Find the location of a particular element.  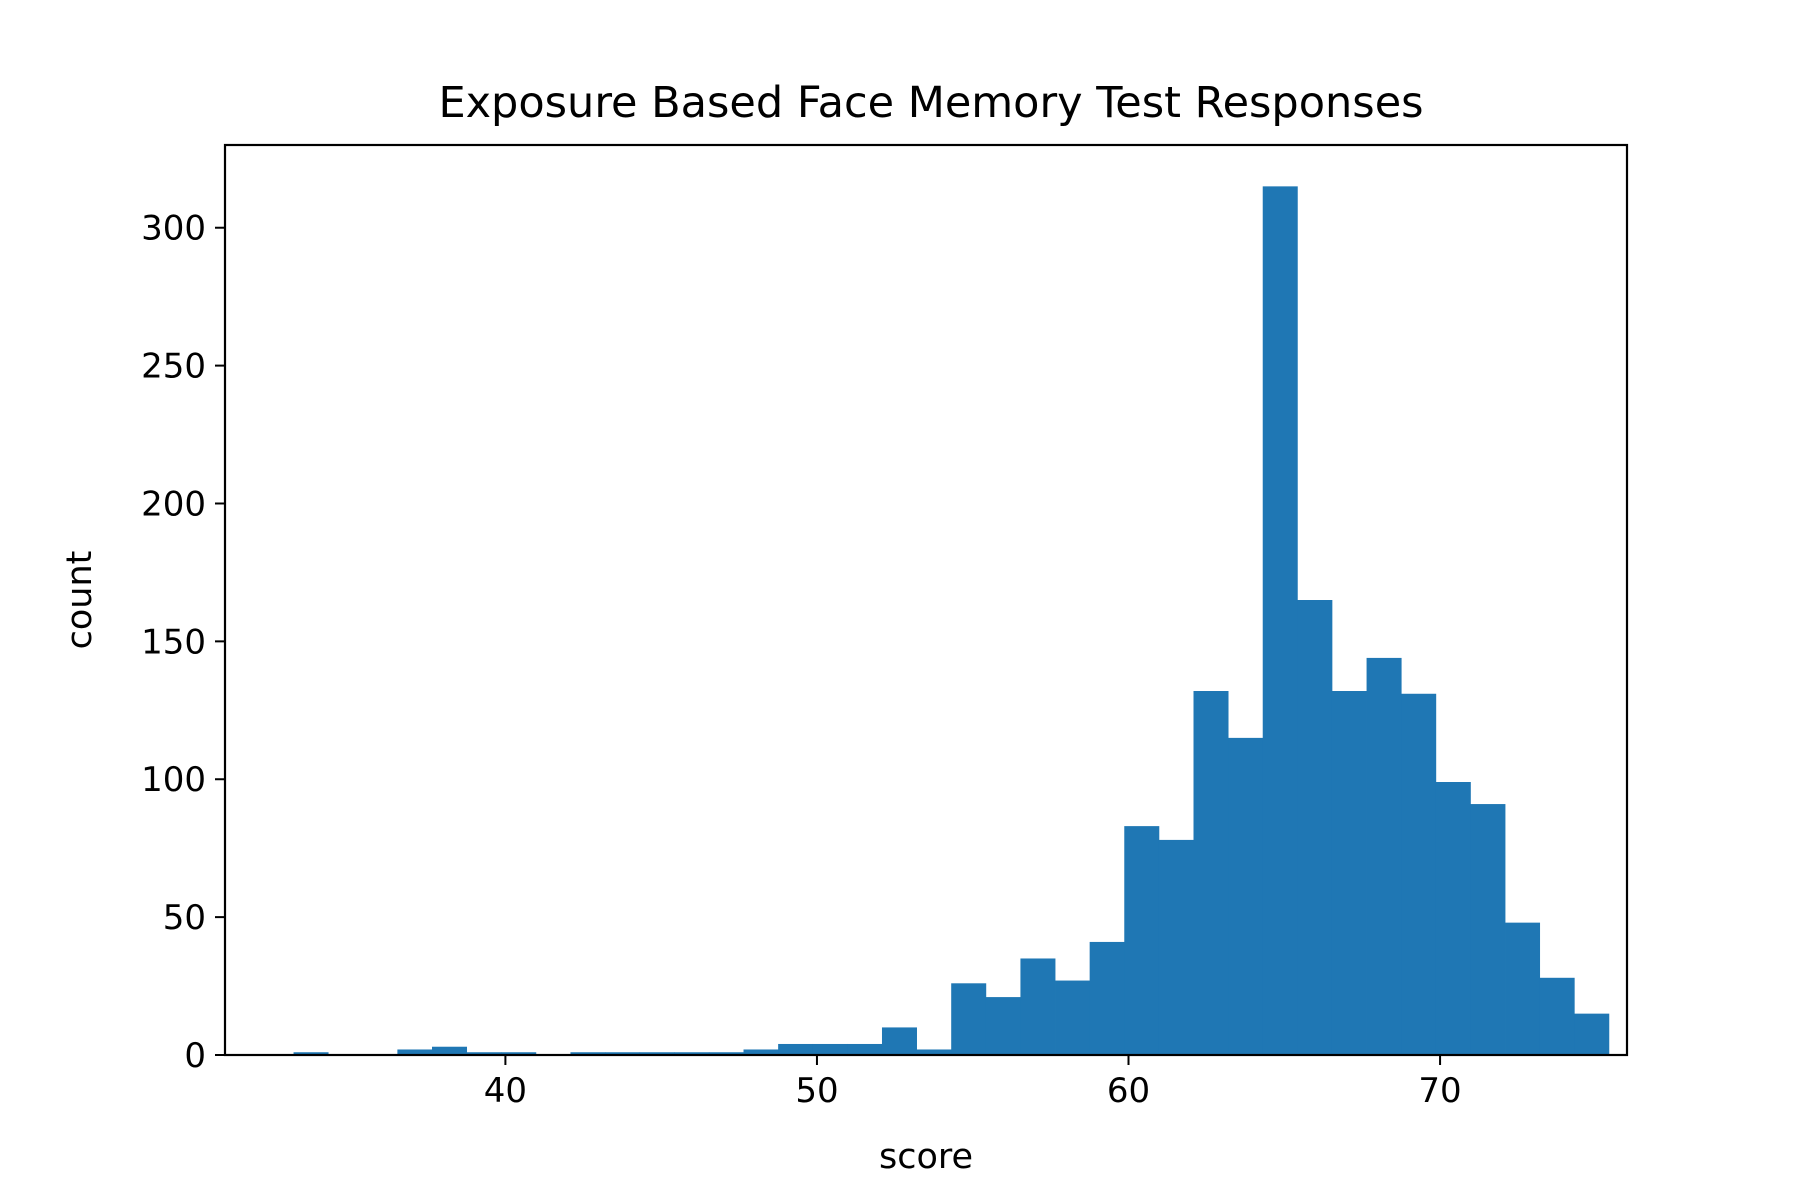

y-axis-ticks: 0 50 100 150 200 250 300 is located at coordinates (183, 642).